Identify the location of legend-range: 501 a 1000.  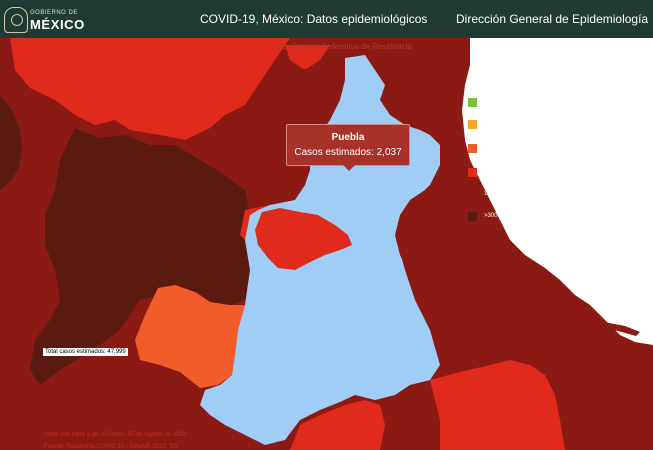
(499, 172).